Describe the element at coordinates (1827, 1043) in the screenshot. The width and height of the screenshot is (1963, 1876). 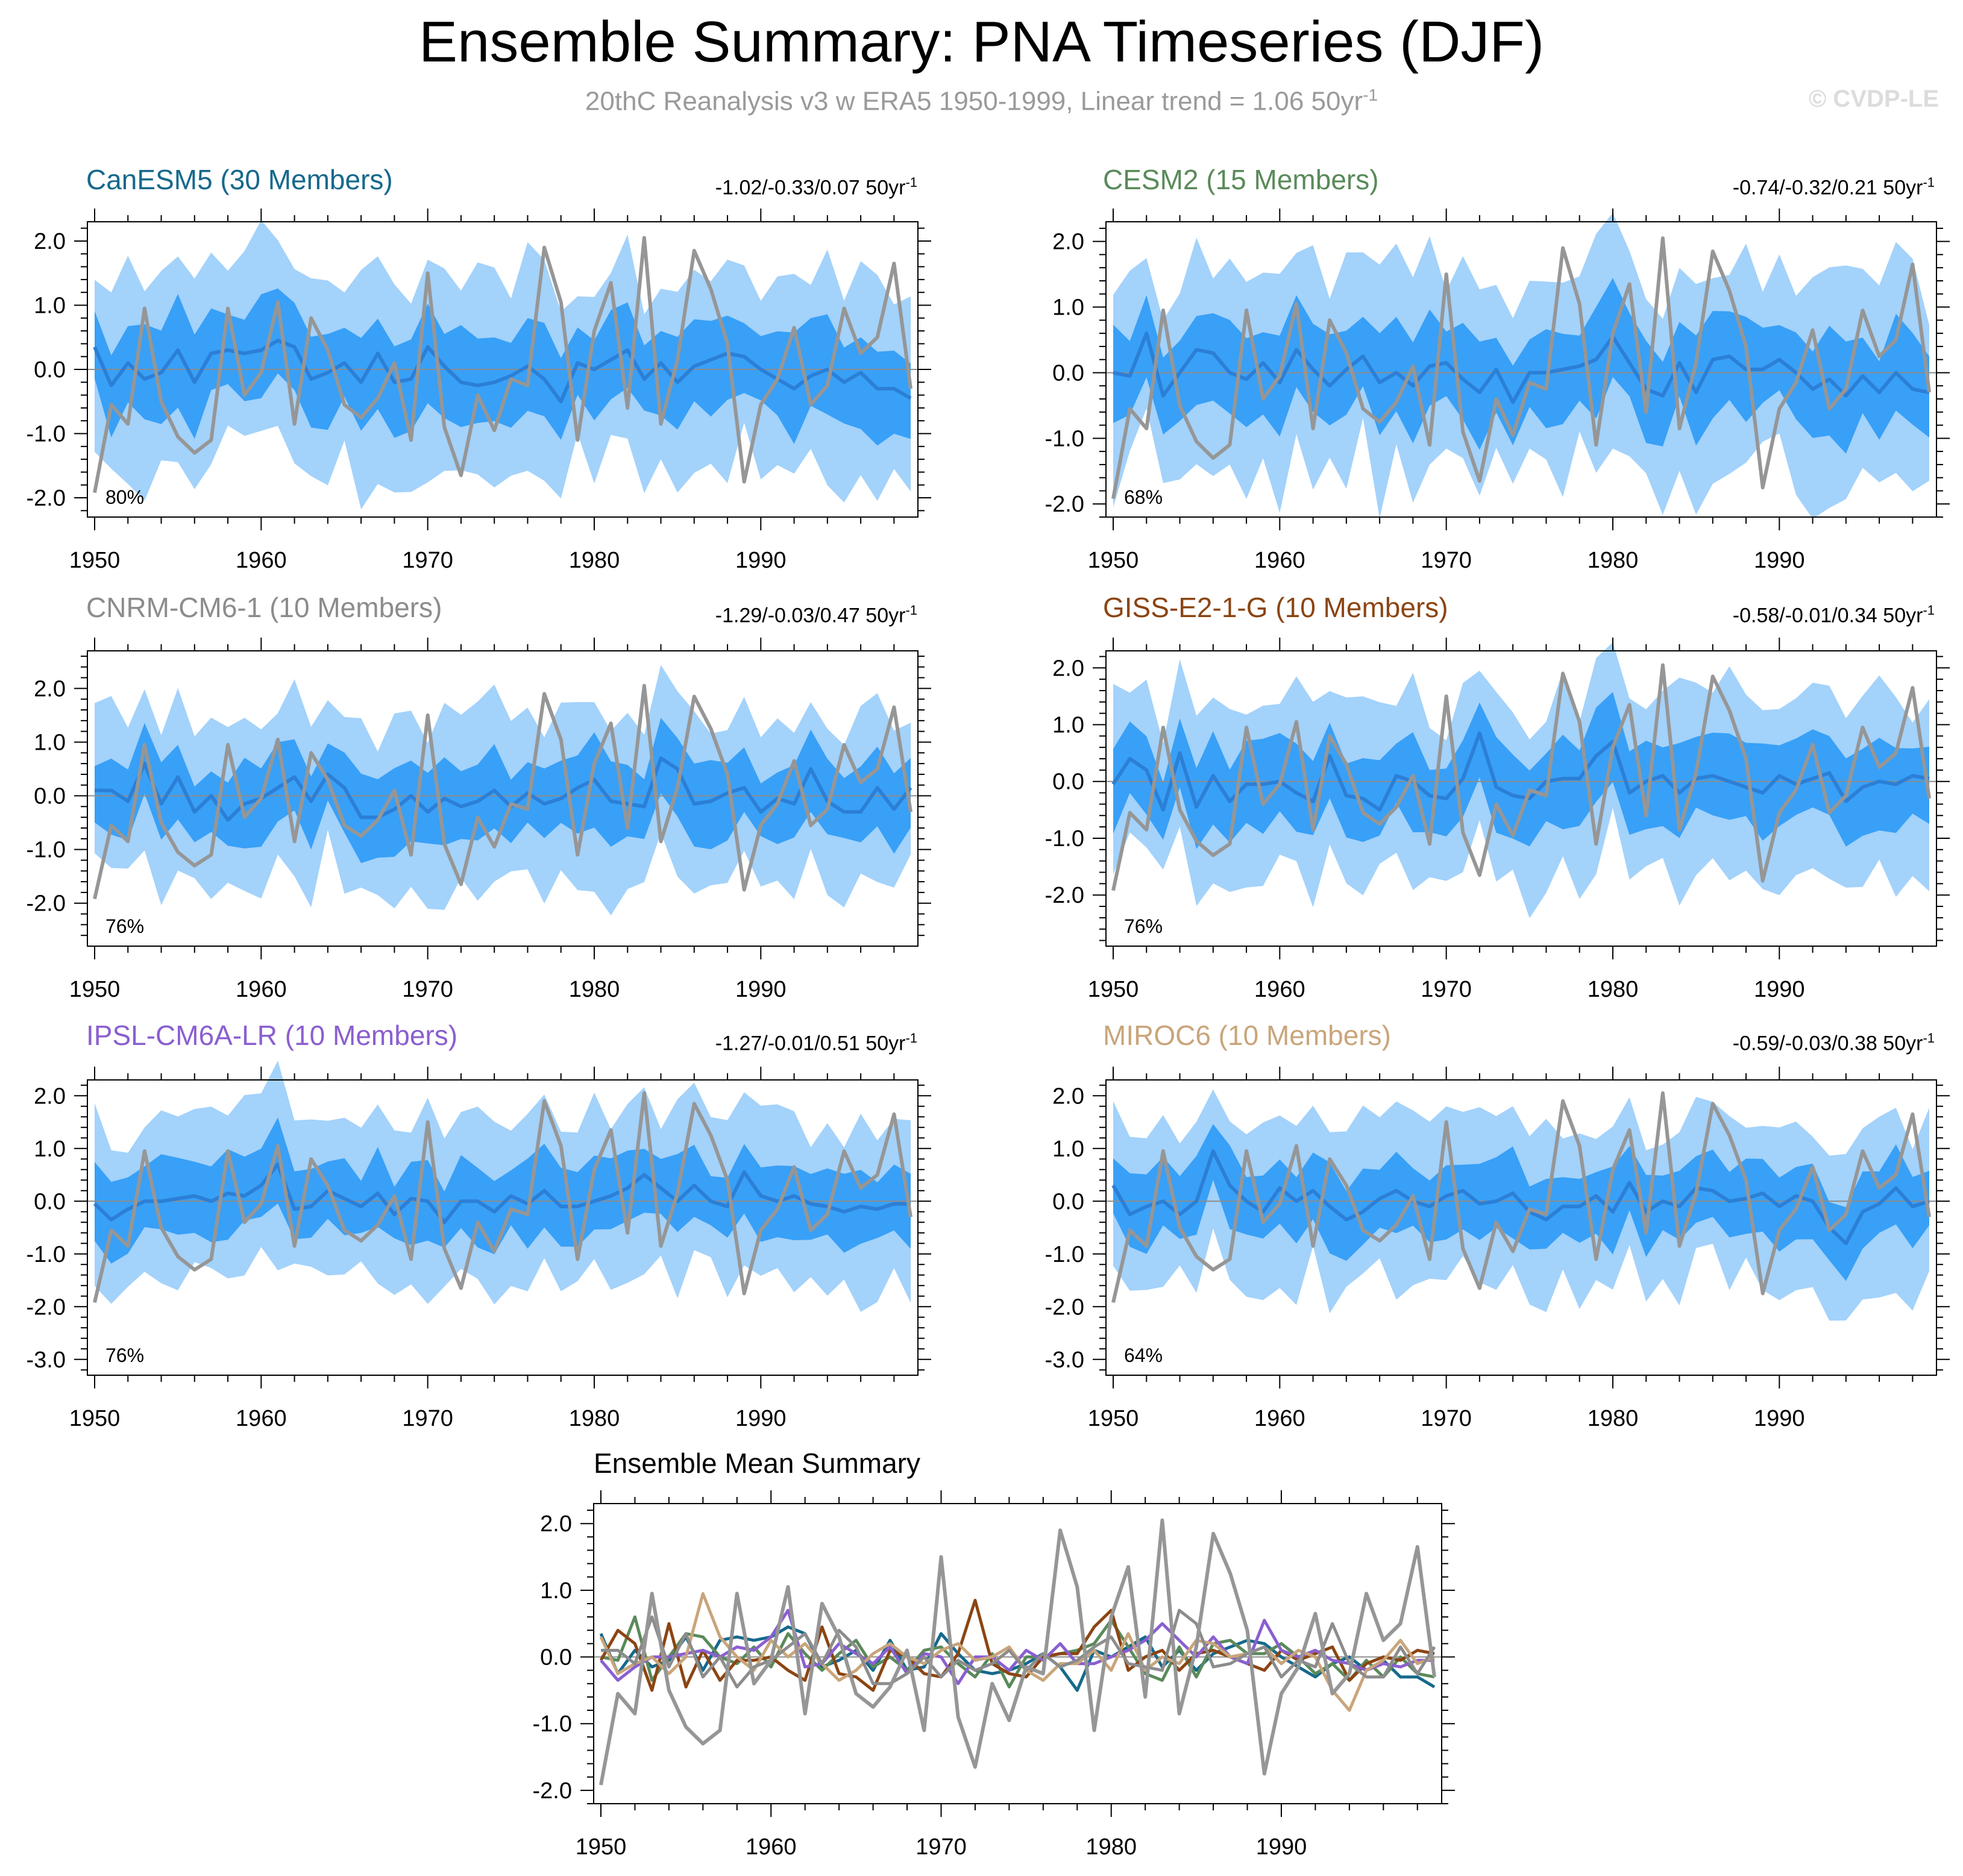
I see `stats-text: -0.59/-0.03/0.38 50yr` at that location.